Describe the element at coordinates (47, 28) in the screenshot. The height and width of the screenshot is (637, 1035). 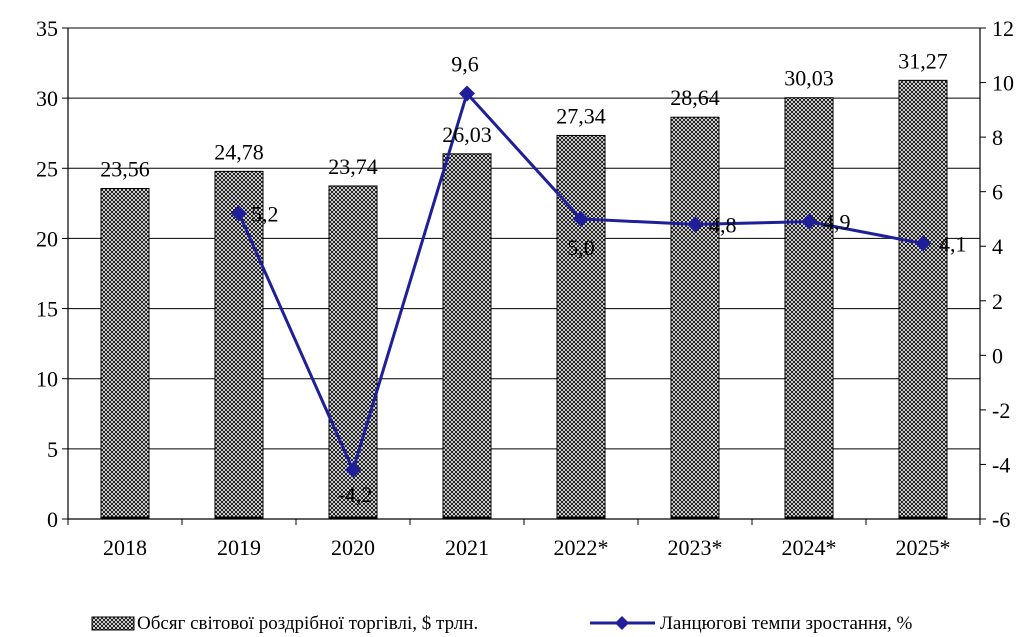
I see `left-tick-label: 35` at that location.